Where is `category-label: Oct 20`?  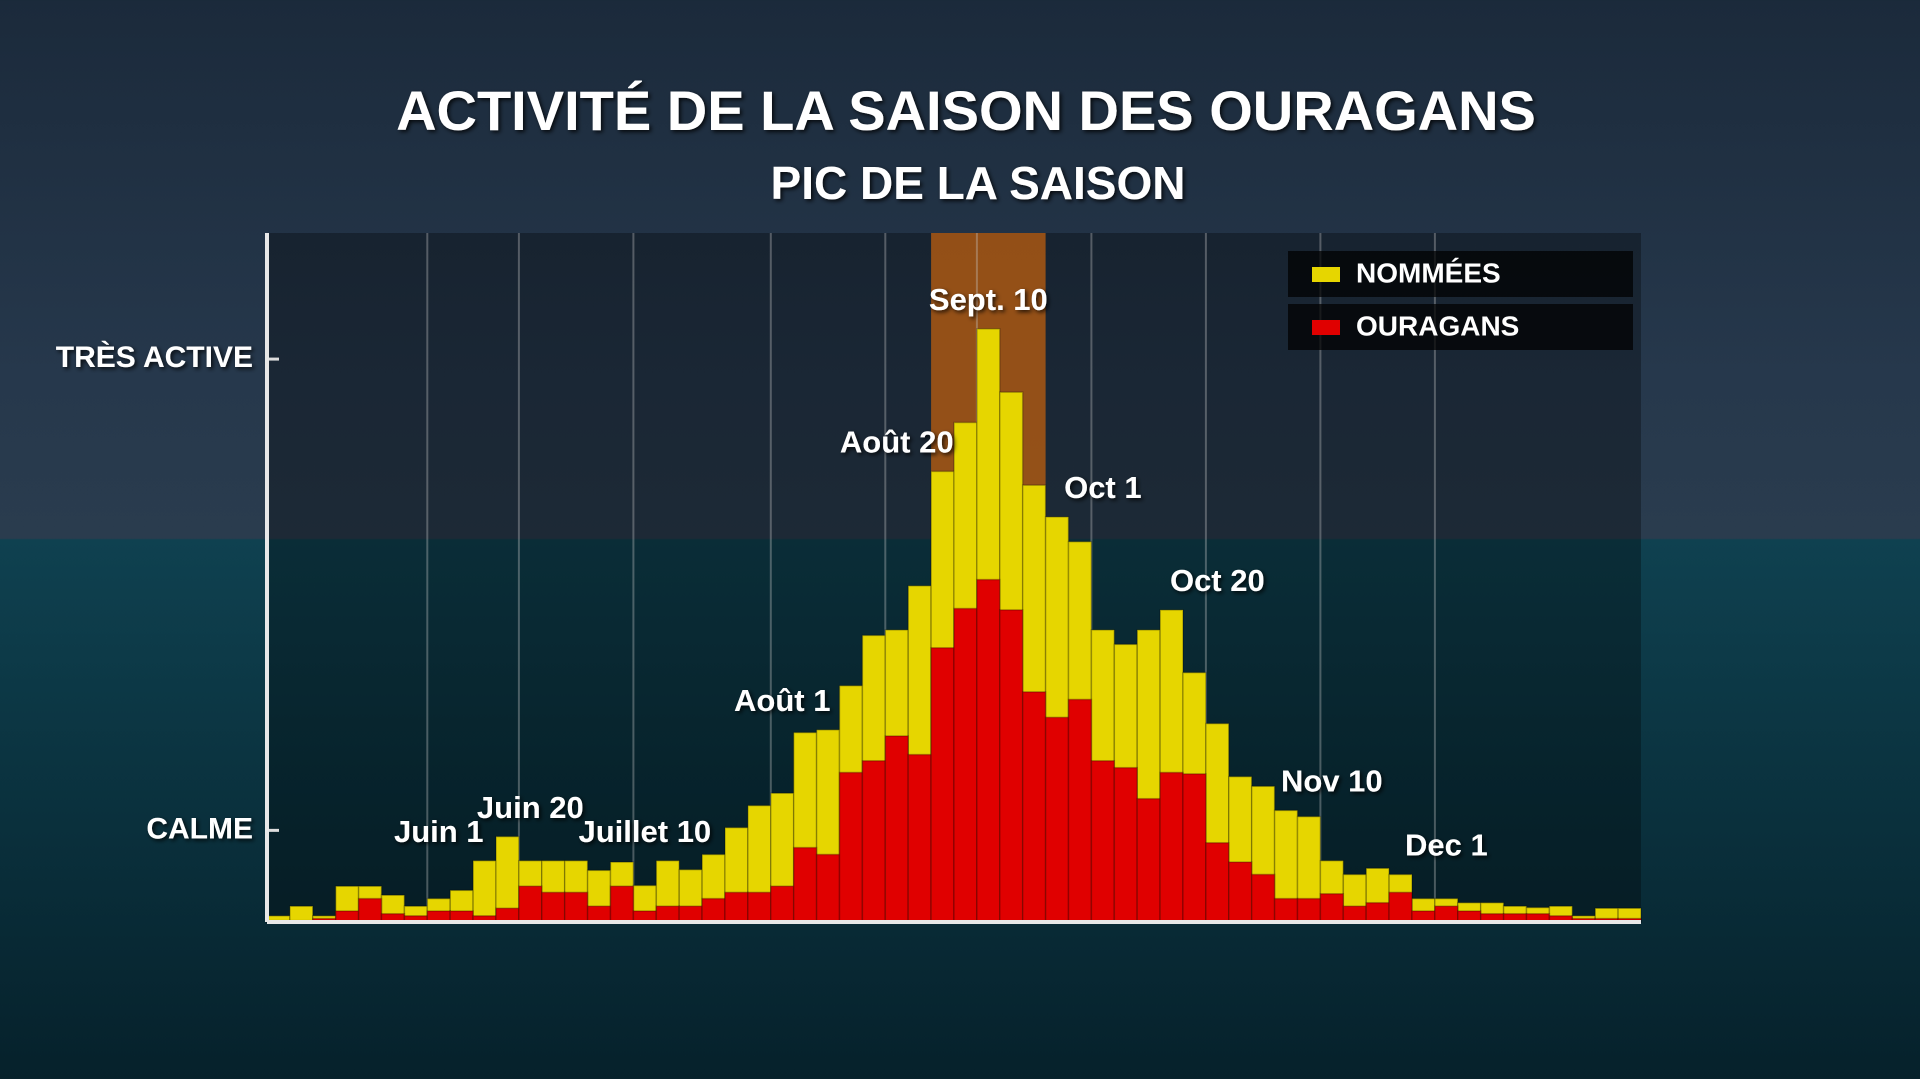 category-label: Oct 20 is located at coordinates (1217, 580).